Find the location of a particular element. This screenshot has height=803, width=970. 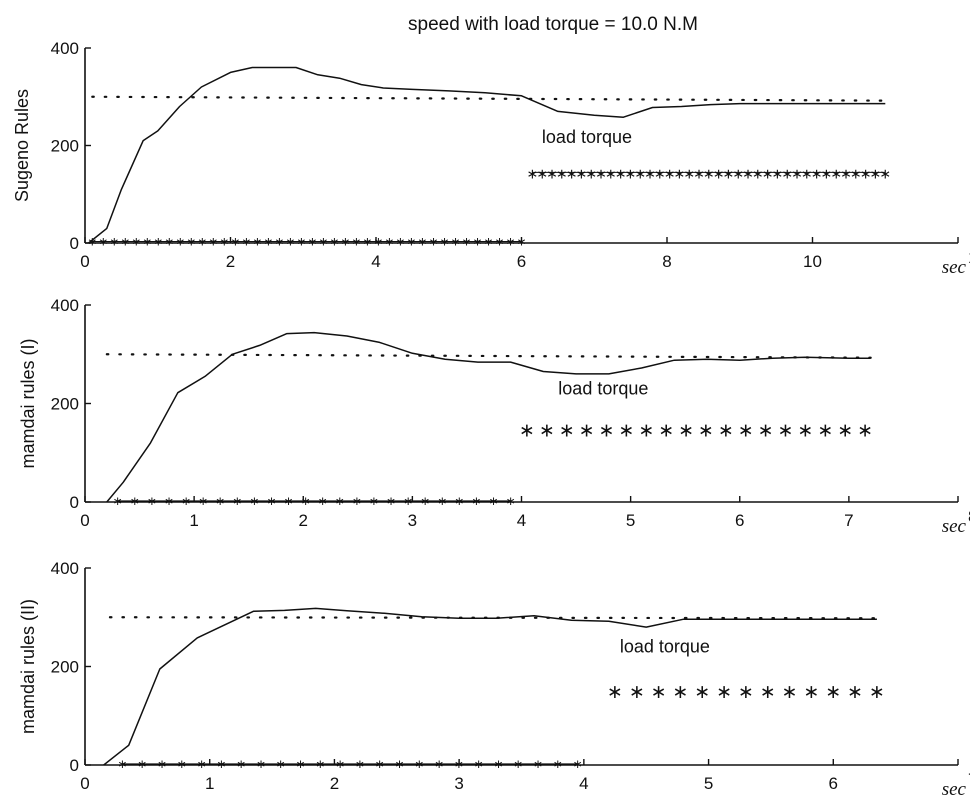

x-tick-label: 8 is located at coordinates (666, 261).